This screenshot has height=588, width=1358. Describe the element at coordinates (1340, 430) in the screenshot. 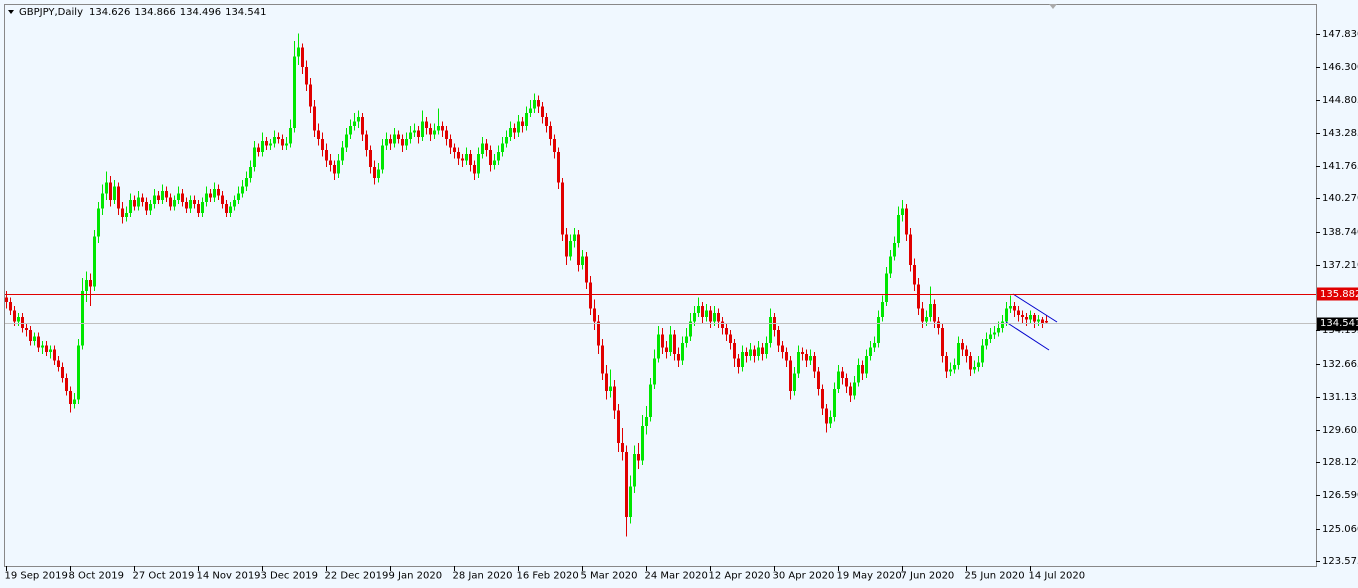

I see `y-tick-label: 129.605` at that location.